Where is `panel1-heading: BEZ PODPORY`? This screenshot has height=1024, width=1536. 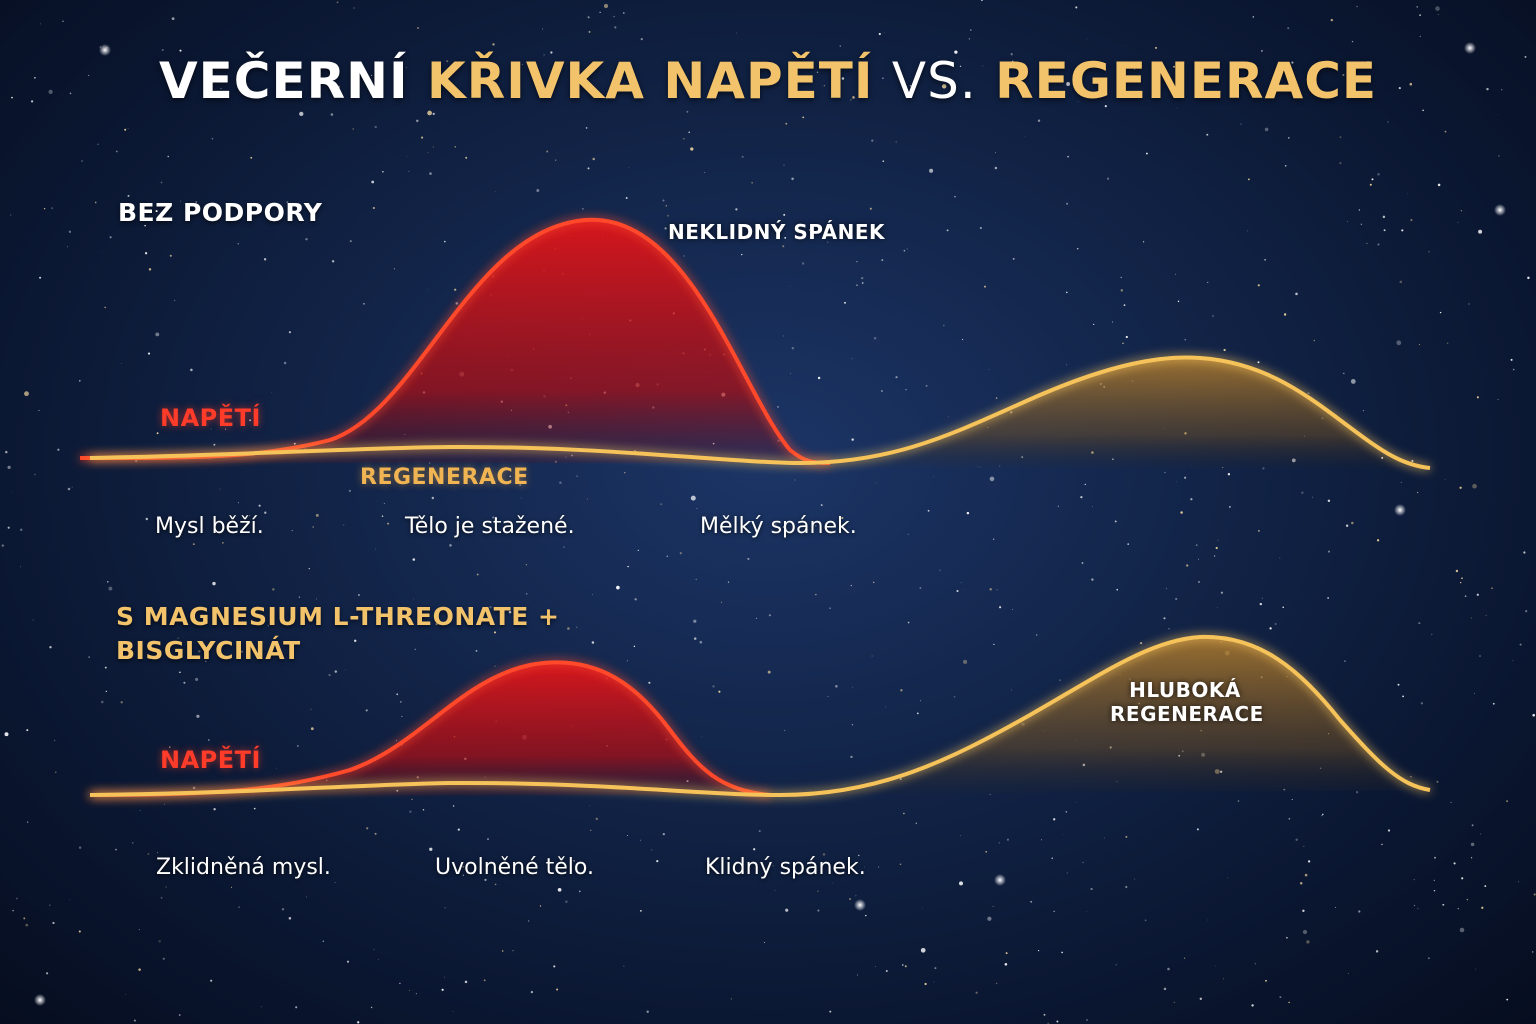 panel1-heading: BEZ PODPORY is located at coordinates (220, 213).